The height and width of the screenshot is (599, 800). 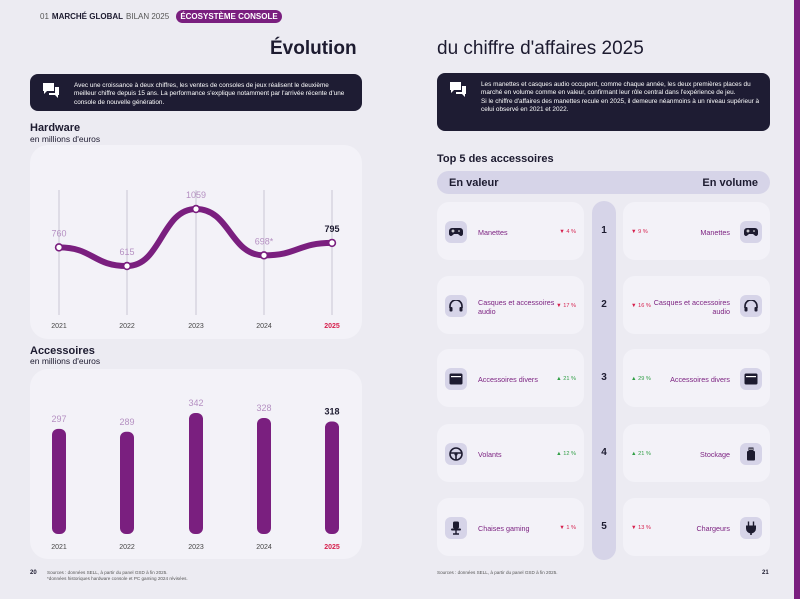 What do you see at coordinates (691, 307) in the screenshot?
I see `accessory-name: Casques et accessoires audio` at bounding box center [691, 307].